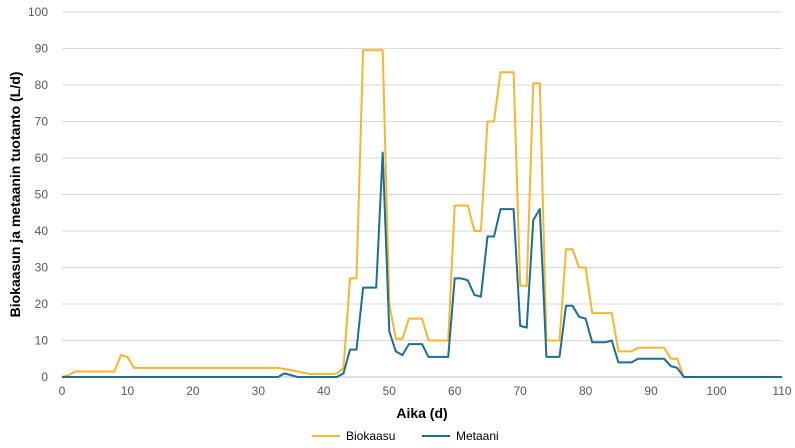 This screenshot has height=448, width=795. Describe the element at coordinates (42, 304) in the screenshot. I see `y-tick-label: 20` at that location.